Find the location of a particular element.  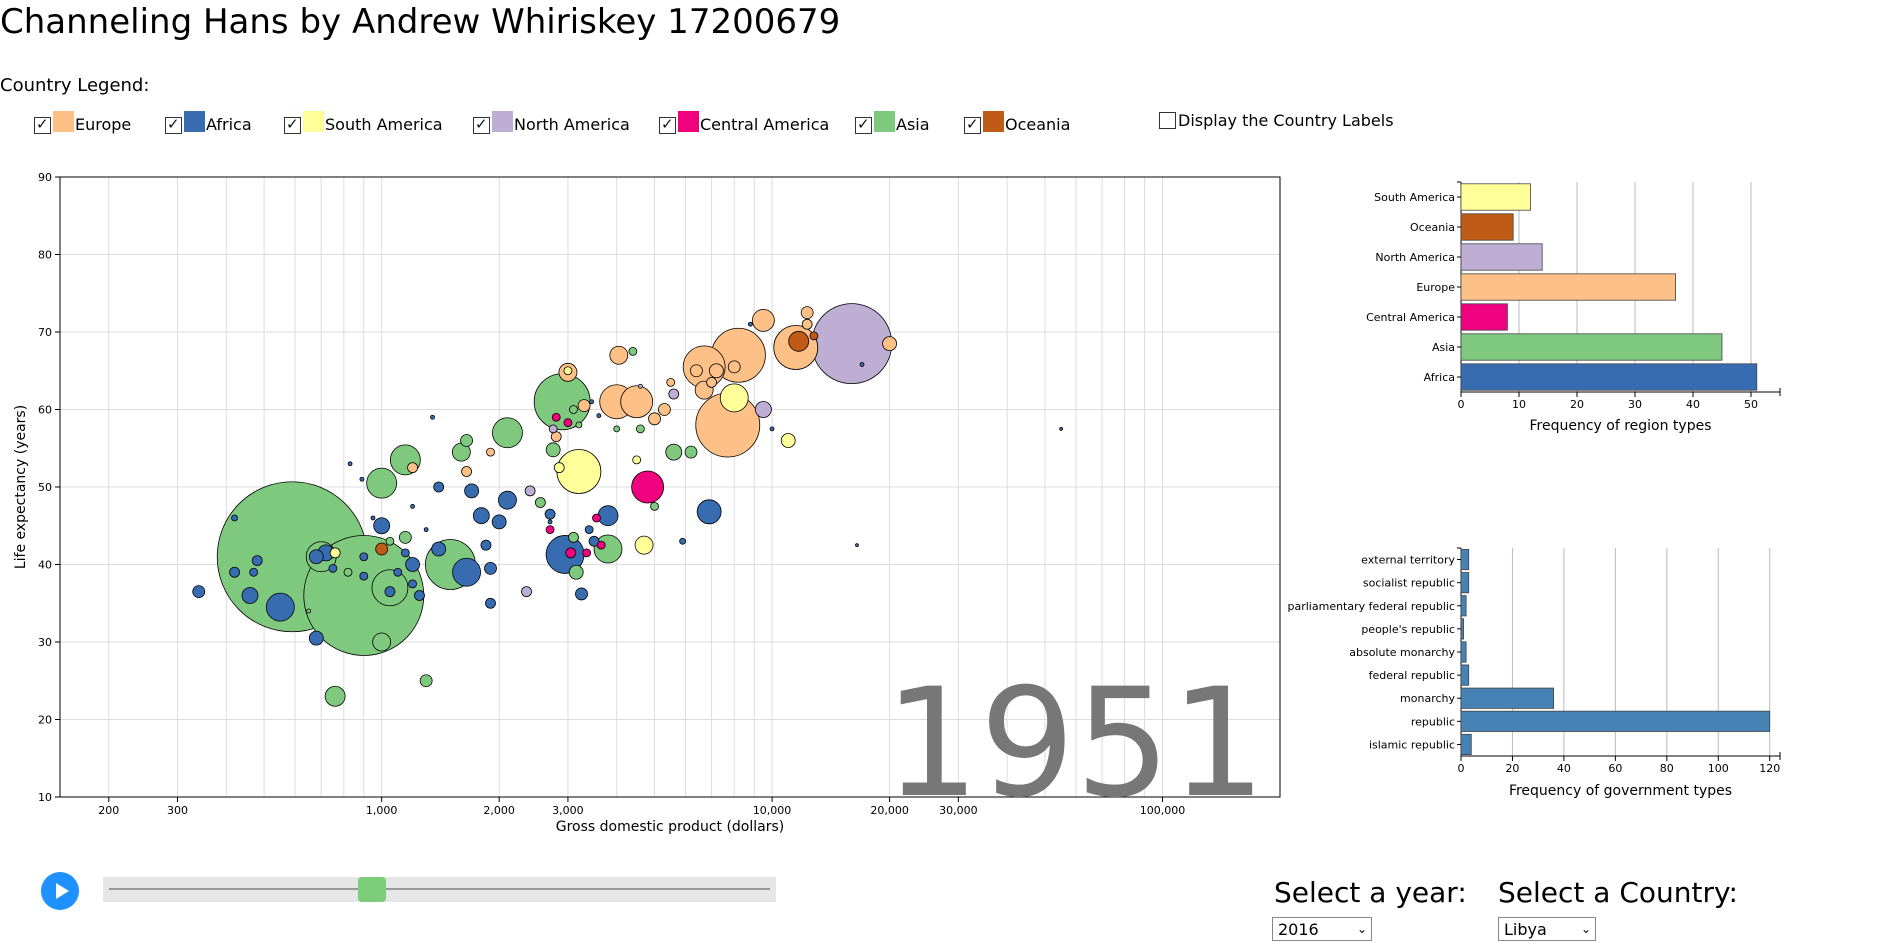

government-bar-category-label: people's republic is located at coordinates (1408, 629).